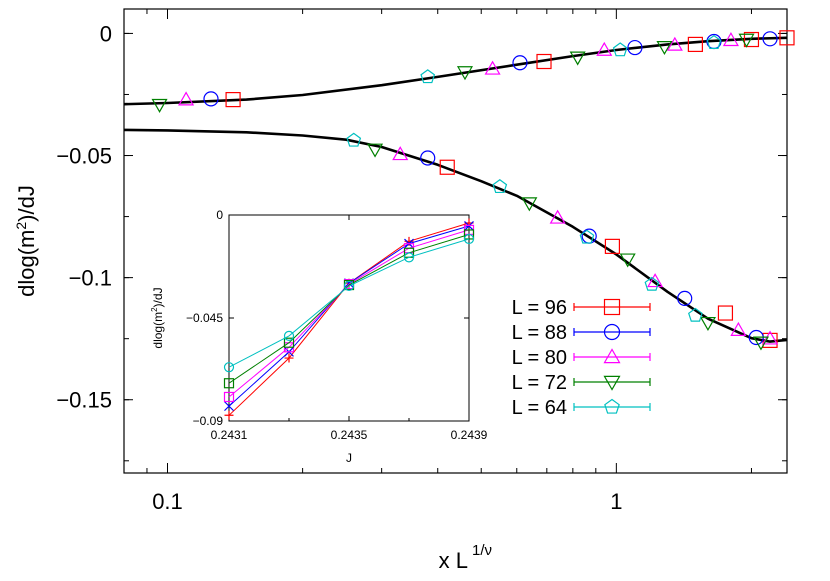 Image resolution: width=830 pixels, height=581 pixels. I want to click on inset-x-axis-label: J, so click(349, 458).